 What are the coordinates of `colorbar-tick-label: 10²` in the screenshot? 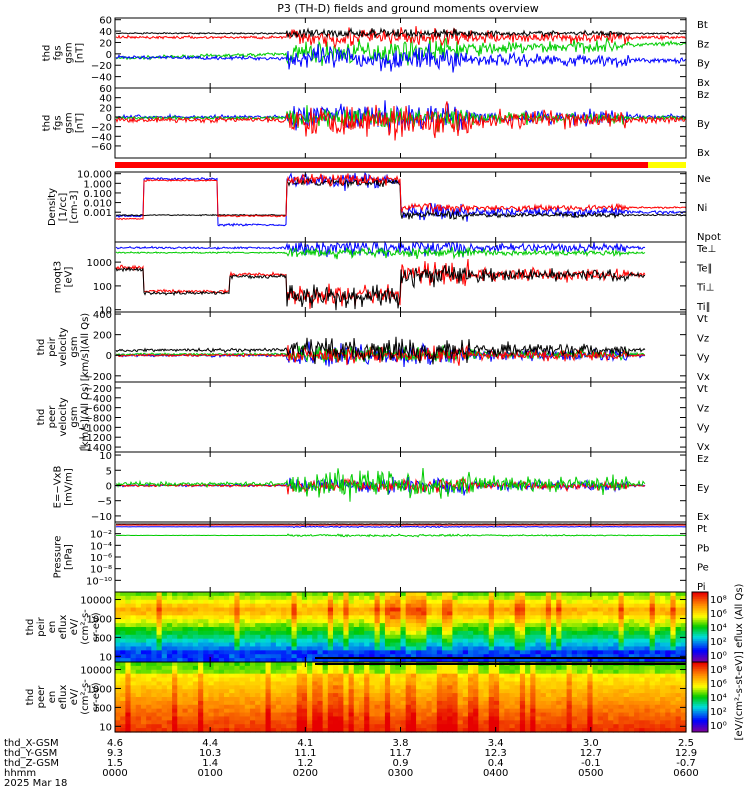 It's located at (718, 642).